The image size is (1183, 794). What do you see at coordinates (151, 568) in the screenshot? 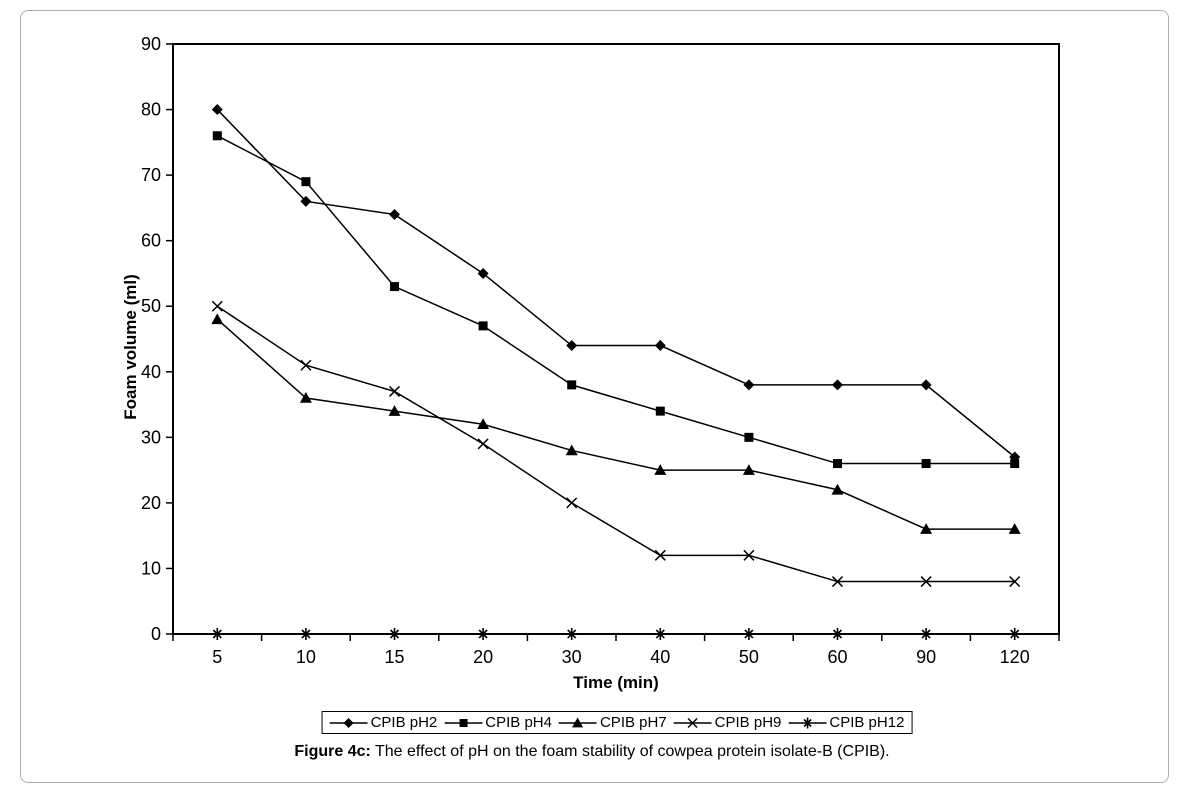
I see `y-tick-label: 10` at bounding box center [151, 568].